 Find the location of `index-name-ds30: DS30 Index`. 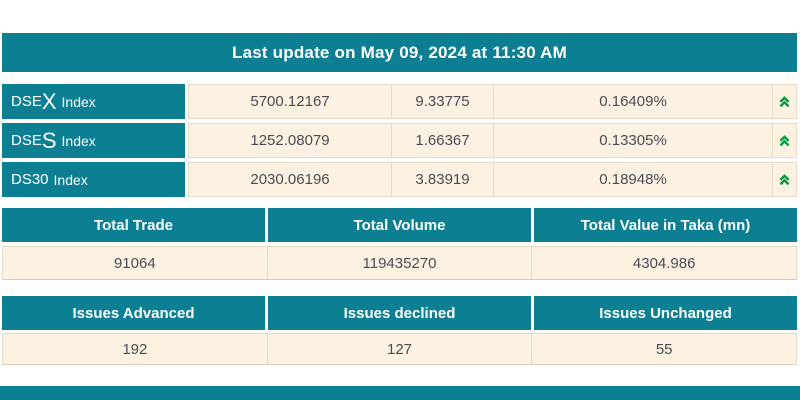

index-name-ds30: DS30 Index is located at coordinates (93, 179).